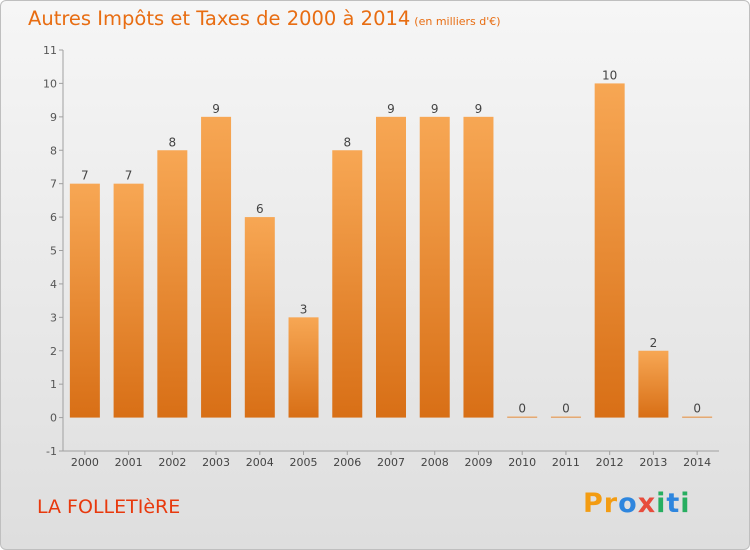 The height and width of the screenshot is (550, 750). Describe the element at coordinates (609, 75) in the screenshot. I see `bar-value-label: 10` at that location.